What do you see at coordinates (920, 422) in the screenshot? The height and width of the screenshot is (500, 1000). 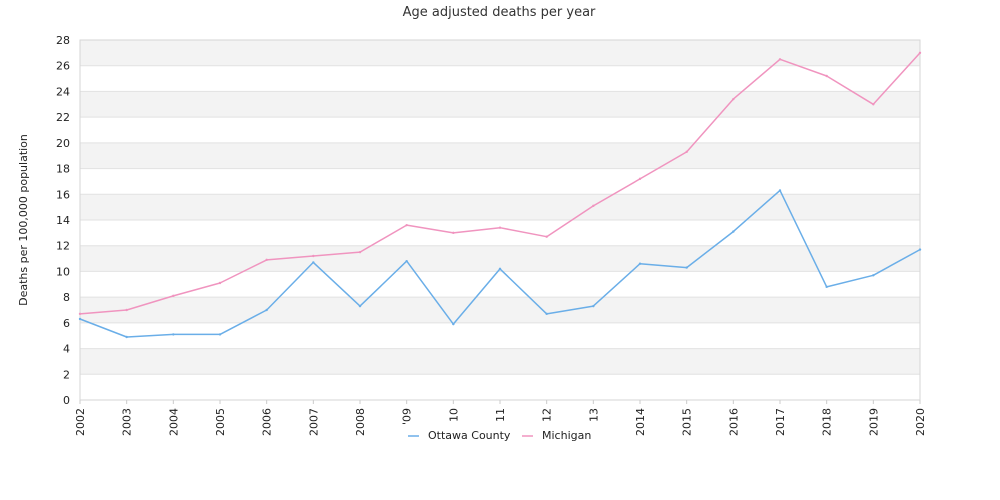 I see `x-tick-label: 2020` at bounding box center [920, 422].